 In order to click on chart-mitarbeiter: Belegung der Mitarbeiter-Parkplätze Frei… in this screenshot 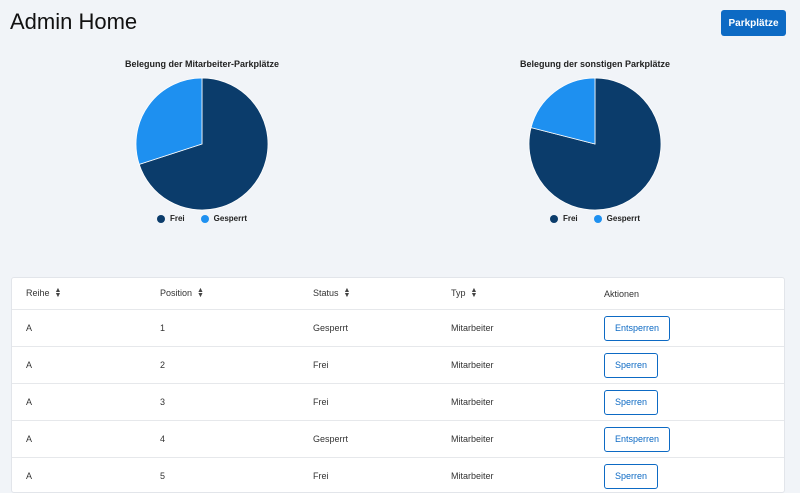, I will do `click(202, 141)`.